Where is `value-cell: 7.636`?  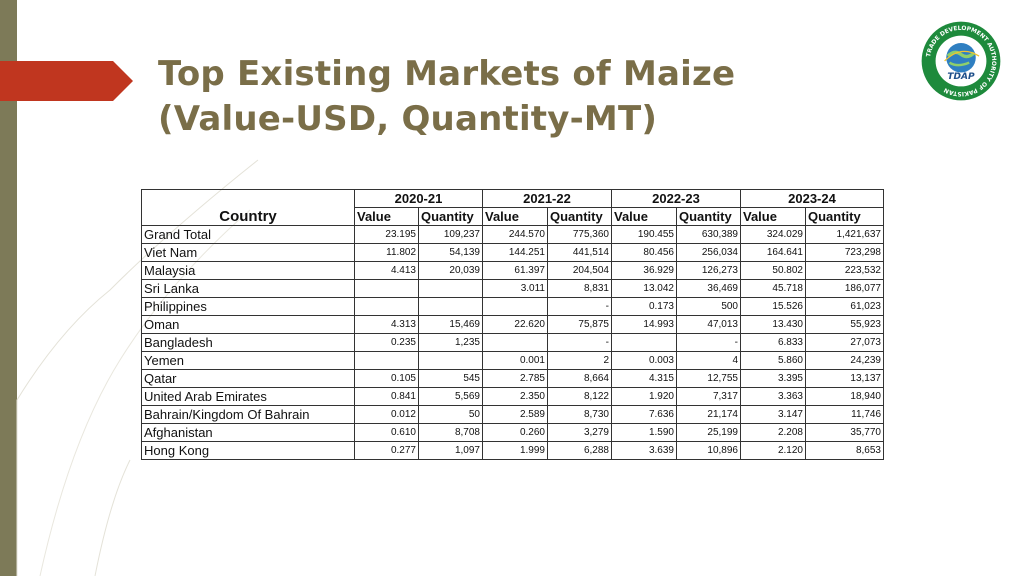
value-cell: 7.636 is located at coordinates (644, 414).